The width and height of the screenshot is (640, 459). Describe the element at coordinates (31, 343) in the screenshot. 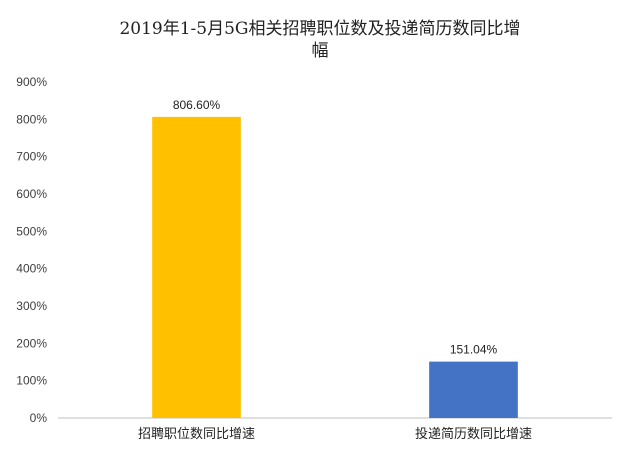

I see `y-tick-label: 200%` at that location.